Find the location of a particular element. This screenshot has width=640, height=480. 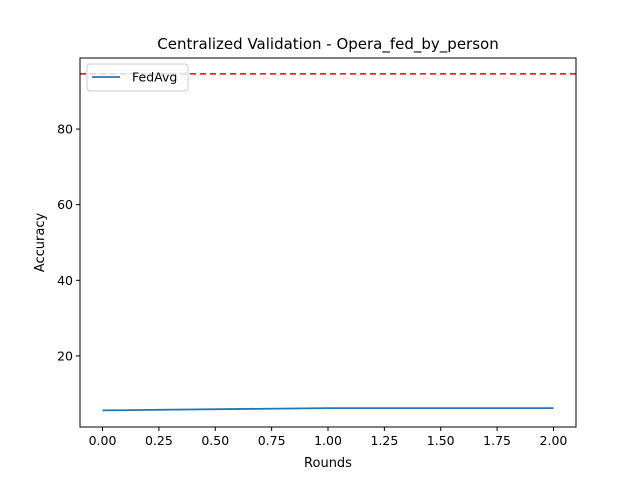

x-tick-label: 0.75 is located at coordinates (272, 440).